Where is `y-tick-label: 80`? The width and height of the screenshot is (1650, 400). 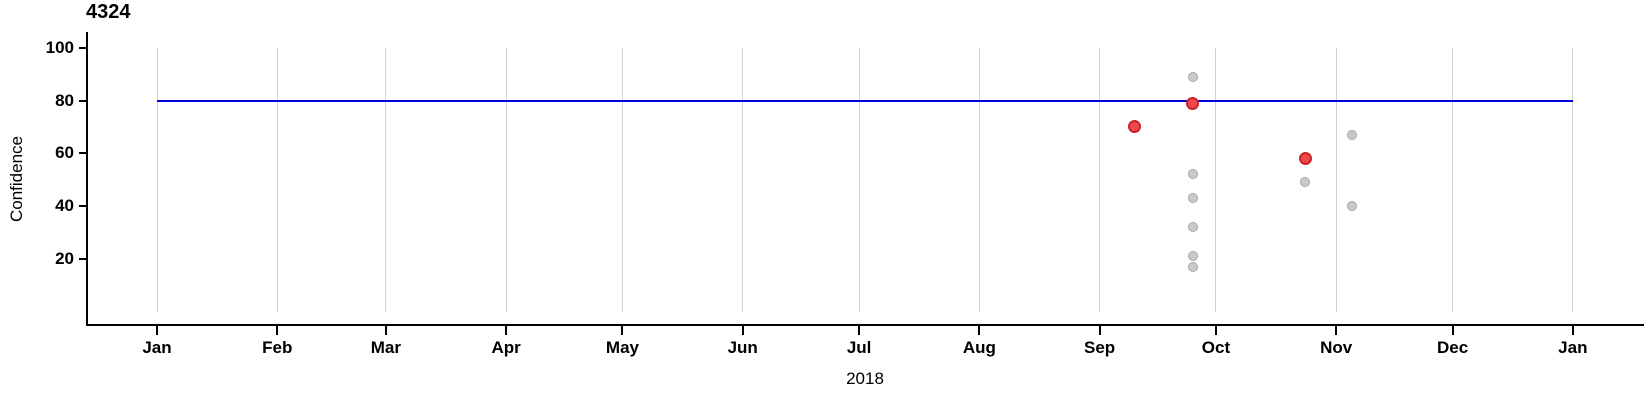 y-tick-label: 80 is located at coordinates (64, 100).